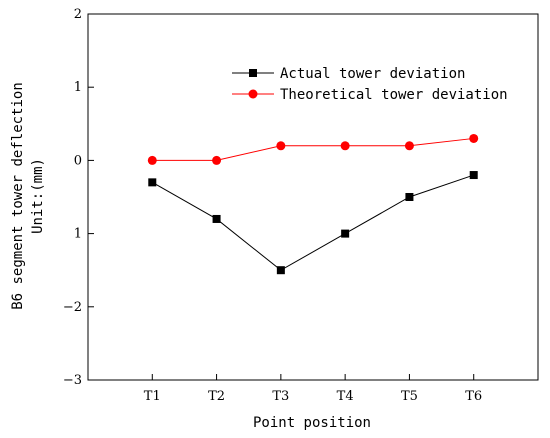 This screenshot has height=438, width=550. Describe the element at coordinates (394, 95) in the screenshot. I see `legend-label: Theoretical tower deviation` at that location.